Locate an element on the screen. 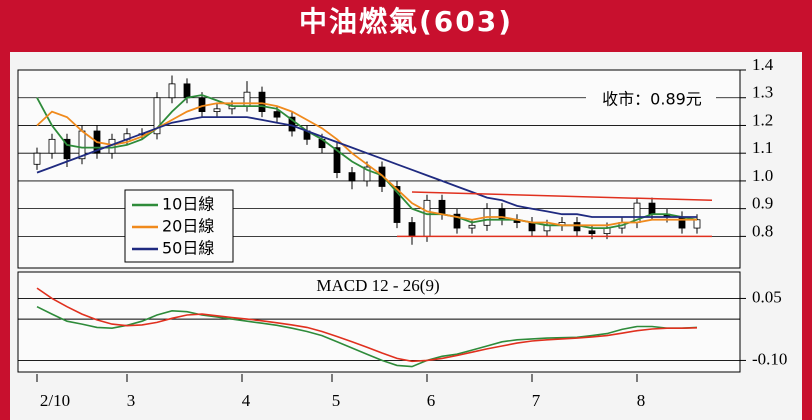 This screenshot has height=420, width=812. x-tick-label: 6 is located at coordinates (431, 400).